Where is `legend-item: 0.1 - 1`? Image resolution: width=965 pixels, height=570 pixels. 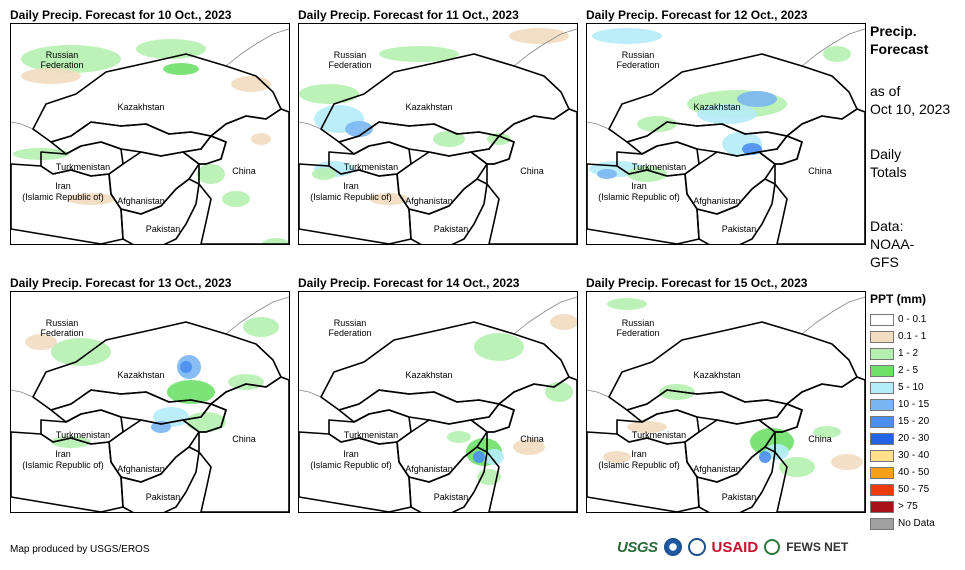 legend-item: 0.1 - 1 is located at coordinates (902, 336).